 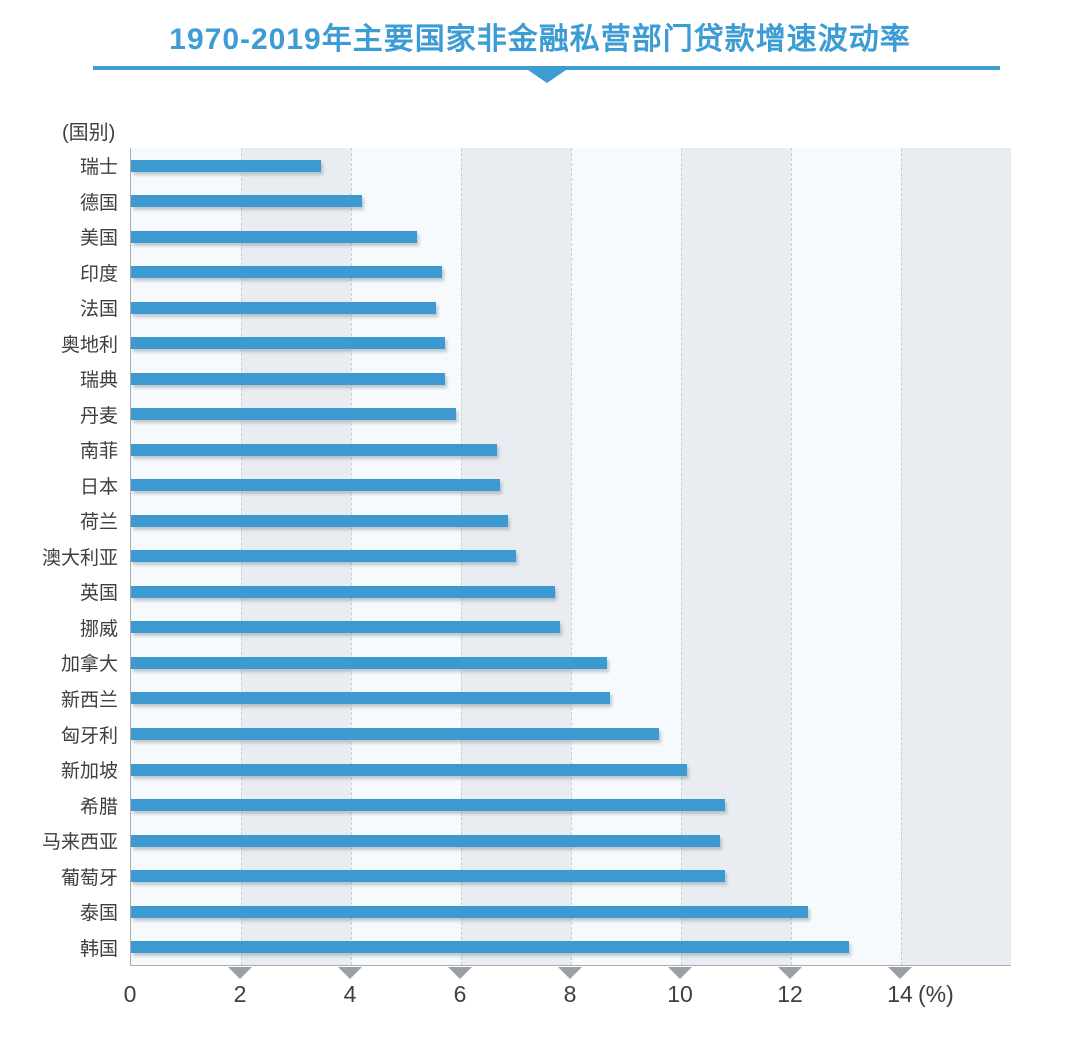 What do you see at coordinates (98, 594) in the screenshot?
I see `category-label: 英国` at bounding box center [98, 594].